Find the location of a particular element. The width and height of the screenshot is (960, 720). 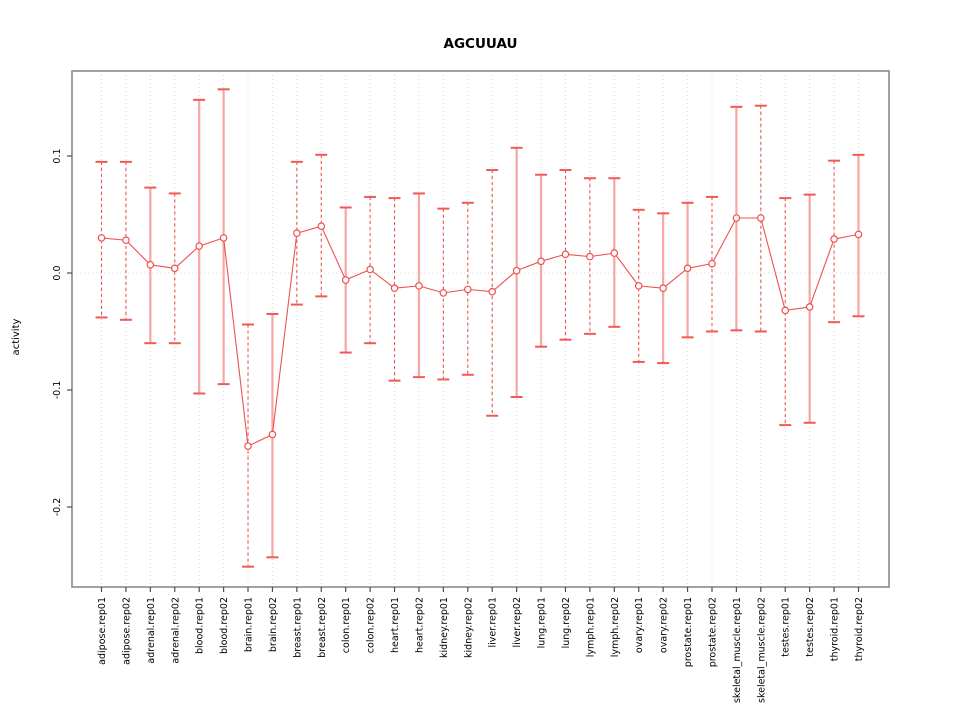

y-axis-label: activity is located at coordinates (16, 337).